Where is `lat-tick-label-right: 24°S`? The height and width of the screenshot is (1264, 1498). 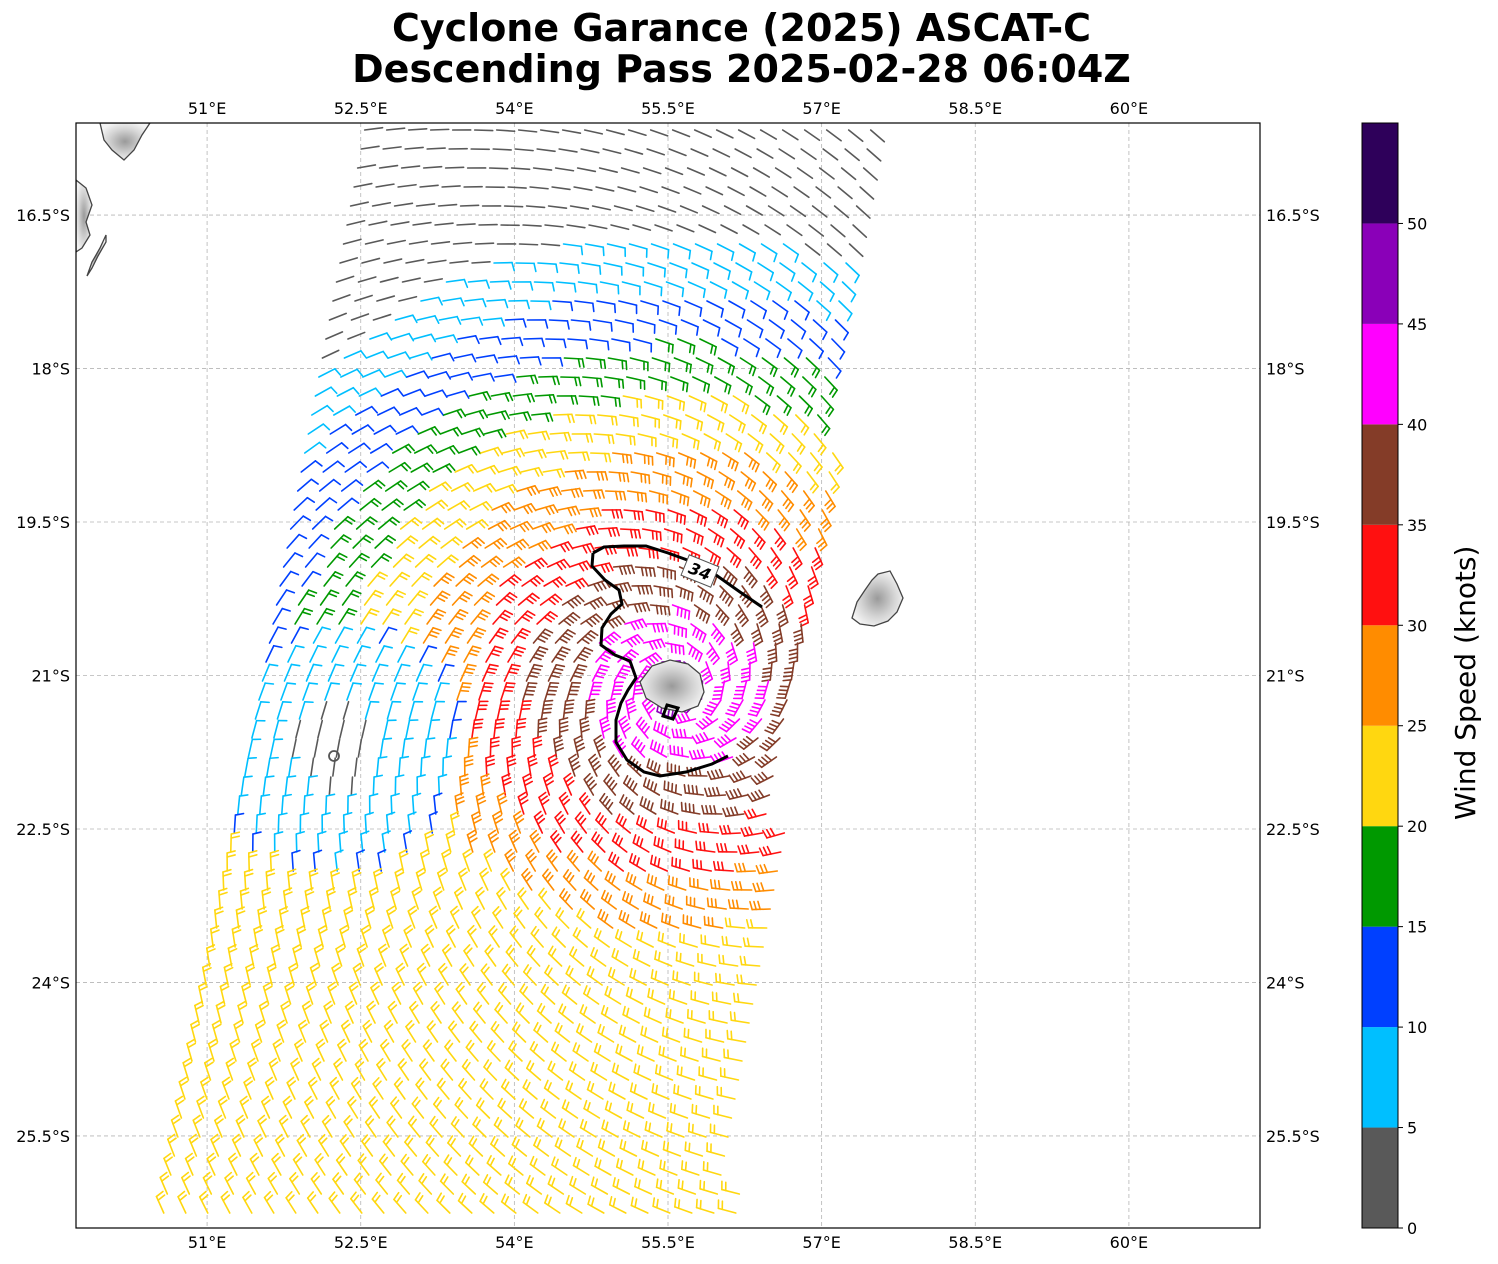
lat-tick-label-right: 24°S is located at coordinates (1285, 982).